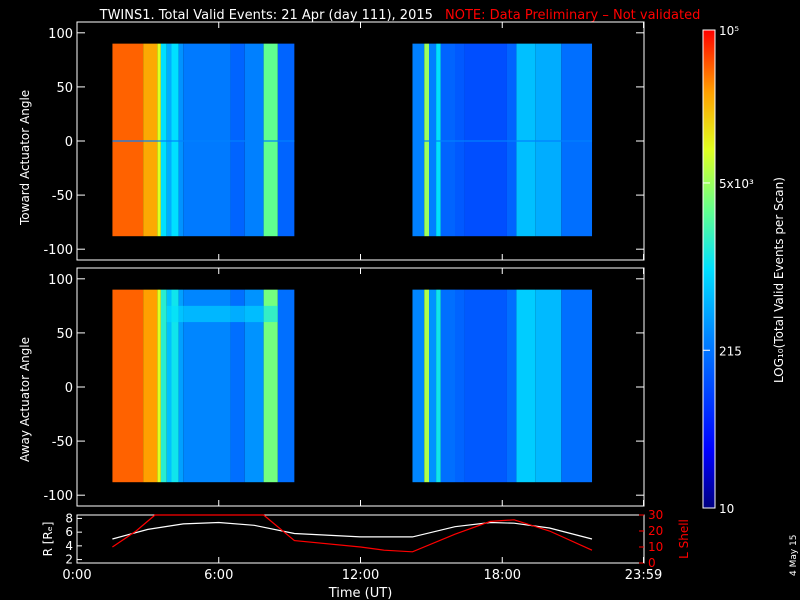  Describe the element at coordinates (655, 531) in the screenshot. I see `ytick-label-right: 20` at that location.